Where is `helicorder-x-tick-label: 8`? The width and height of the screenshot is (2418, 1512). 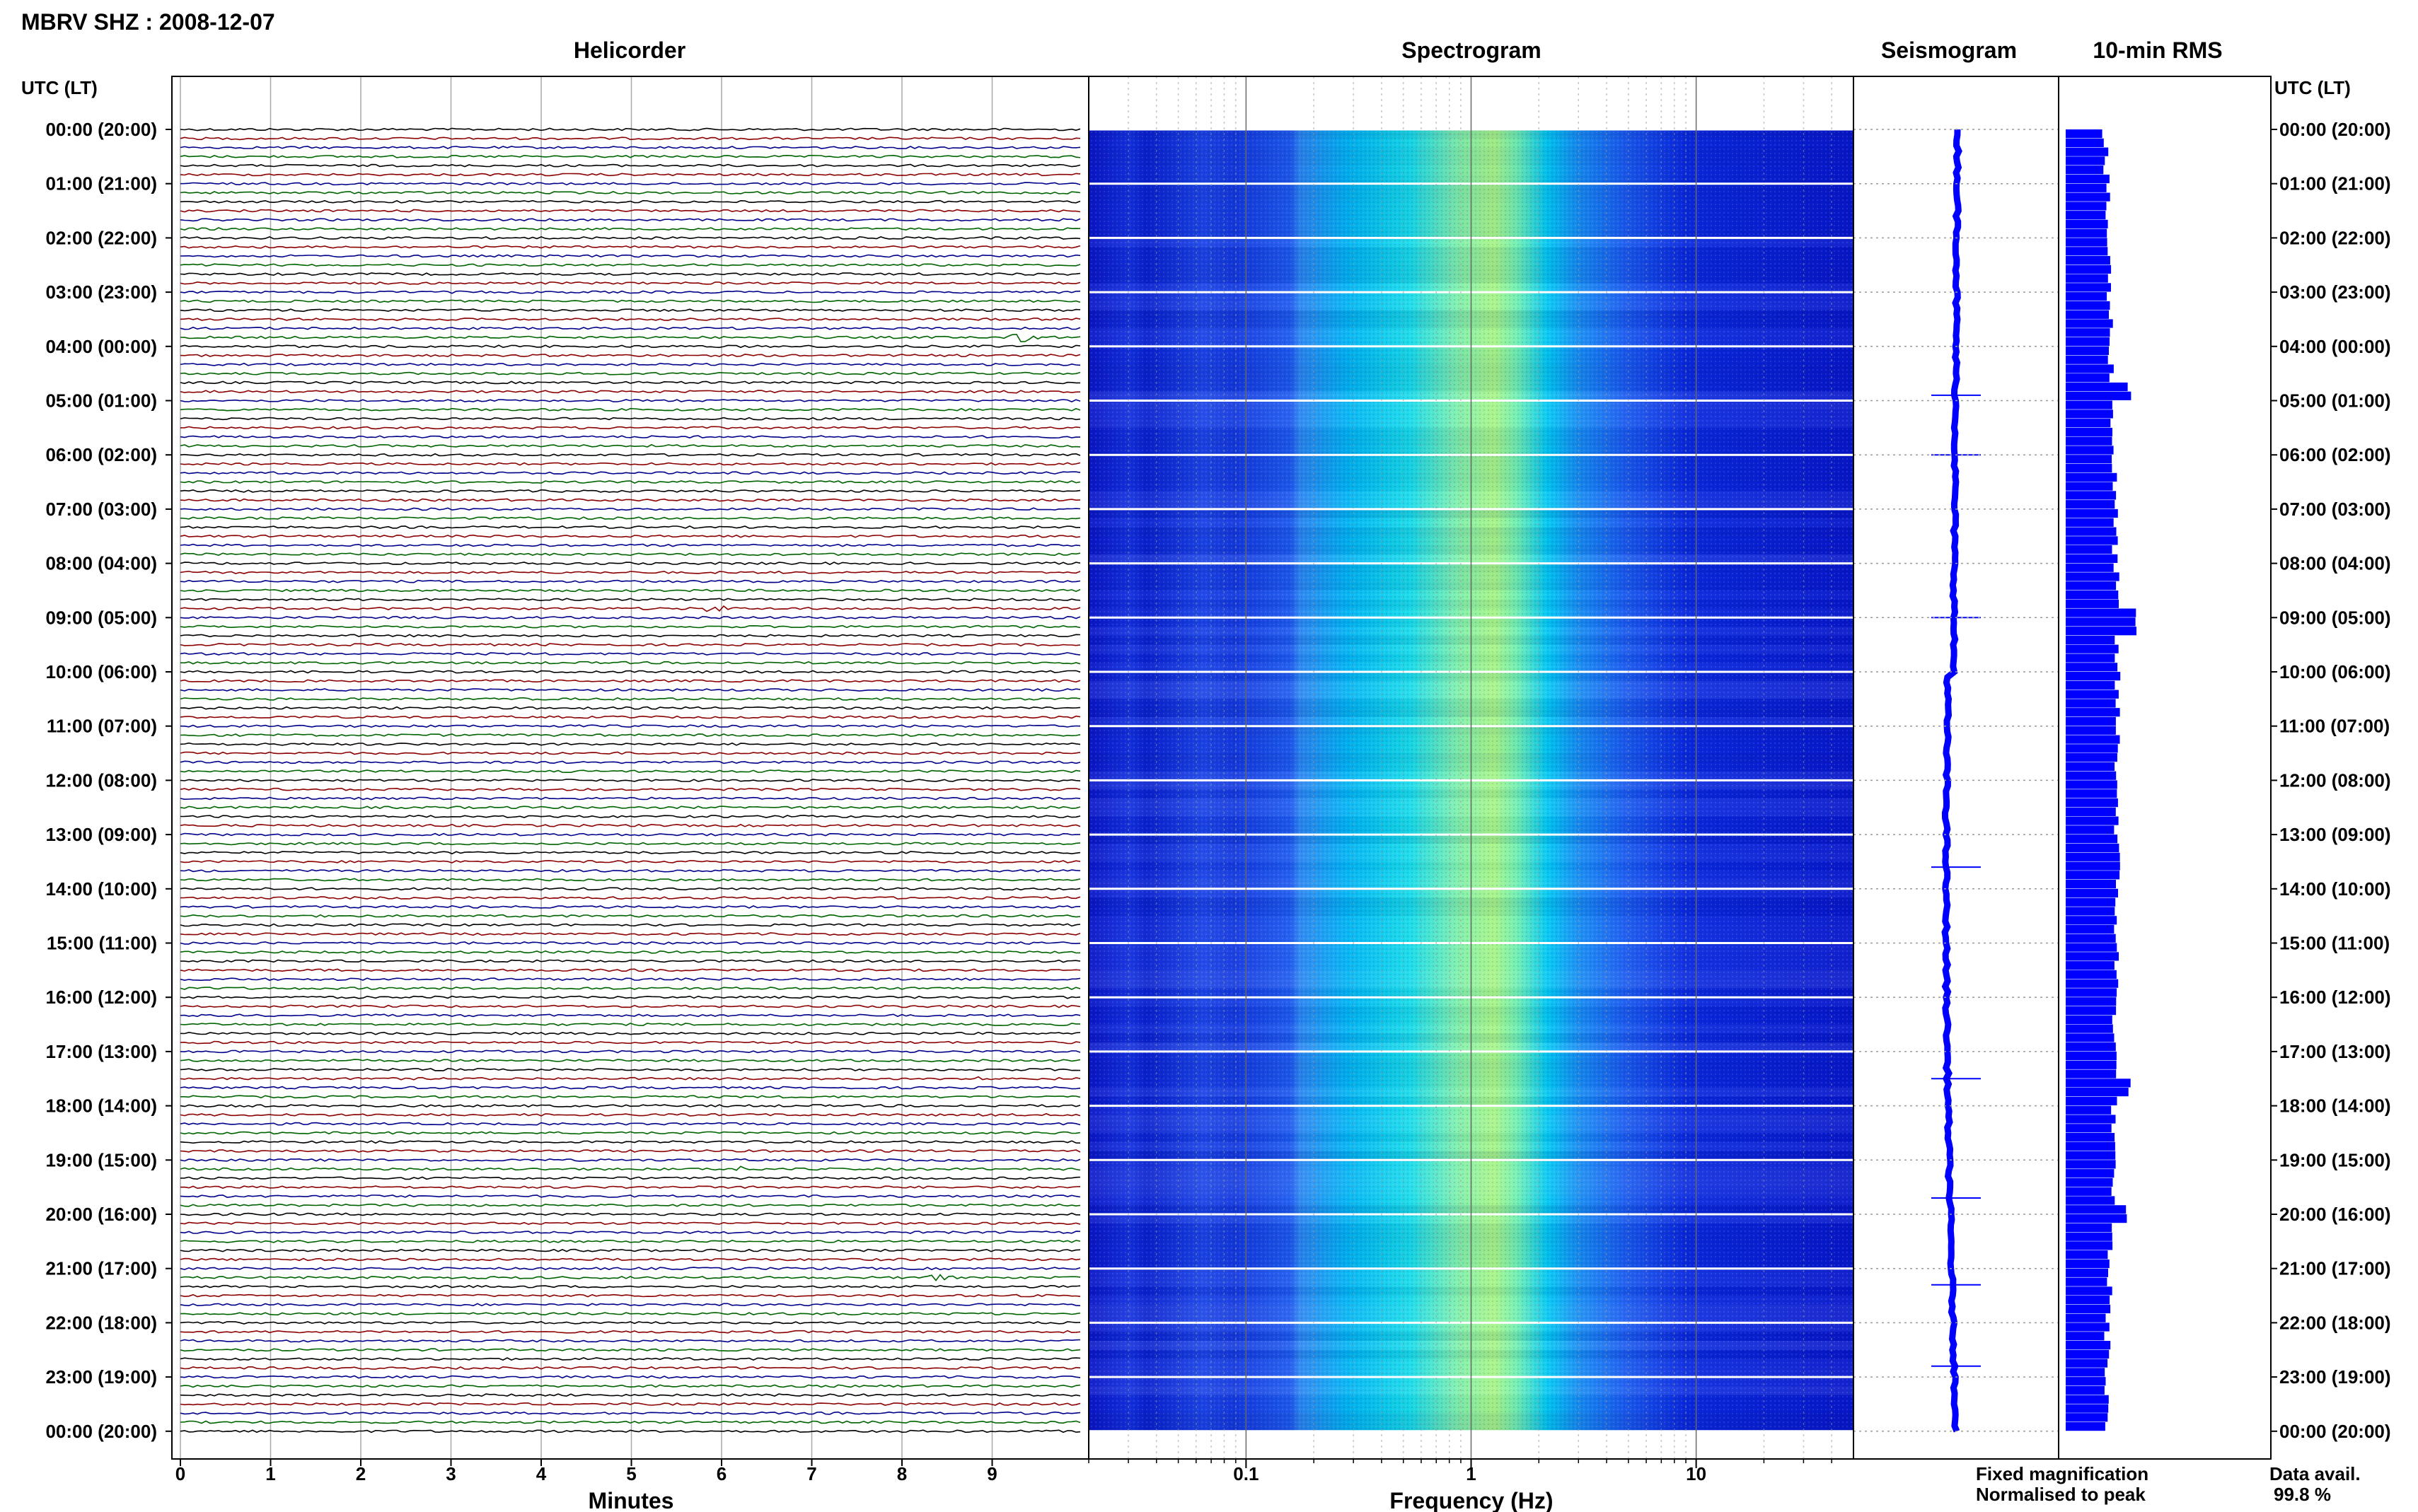 helicorder-x-tick-label: 8 is located at coordinates (902, 1473).